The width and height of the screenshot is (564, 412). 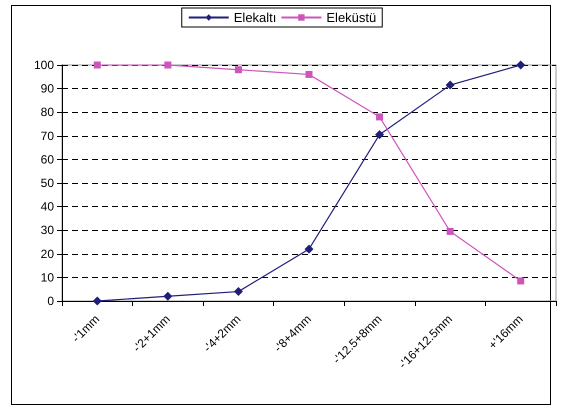 I want to click on legend-label: Eleküstü, so click(x=351, y=17).